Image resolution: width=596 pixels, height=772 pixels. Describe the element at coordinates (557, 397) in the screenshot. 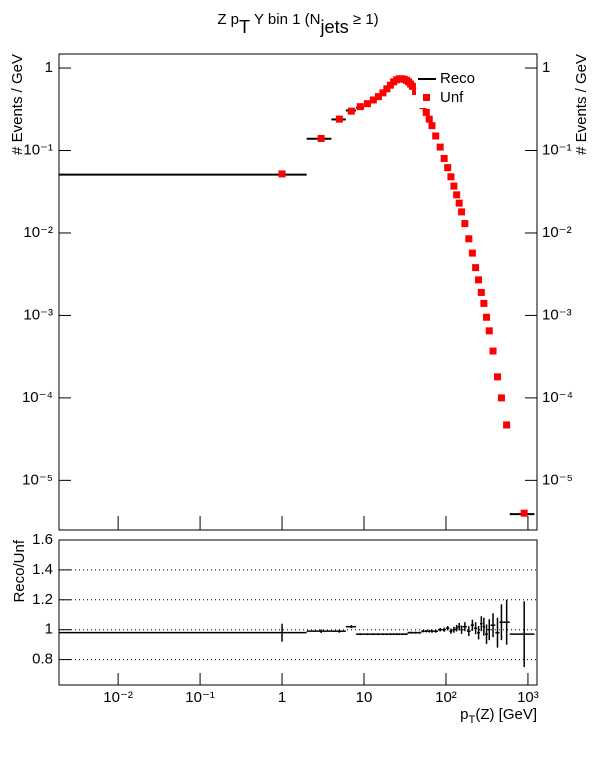

I see `y-tick-label-right: 10⁻⁴` at that location.